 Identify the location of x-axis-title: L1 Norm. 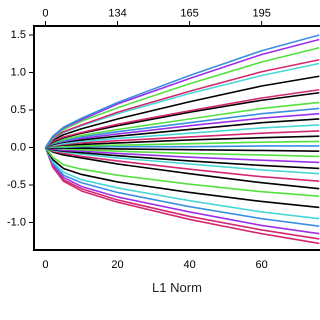
(177, 287).